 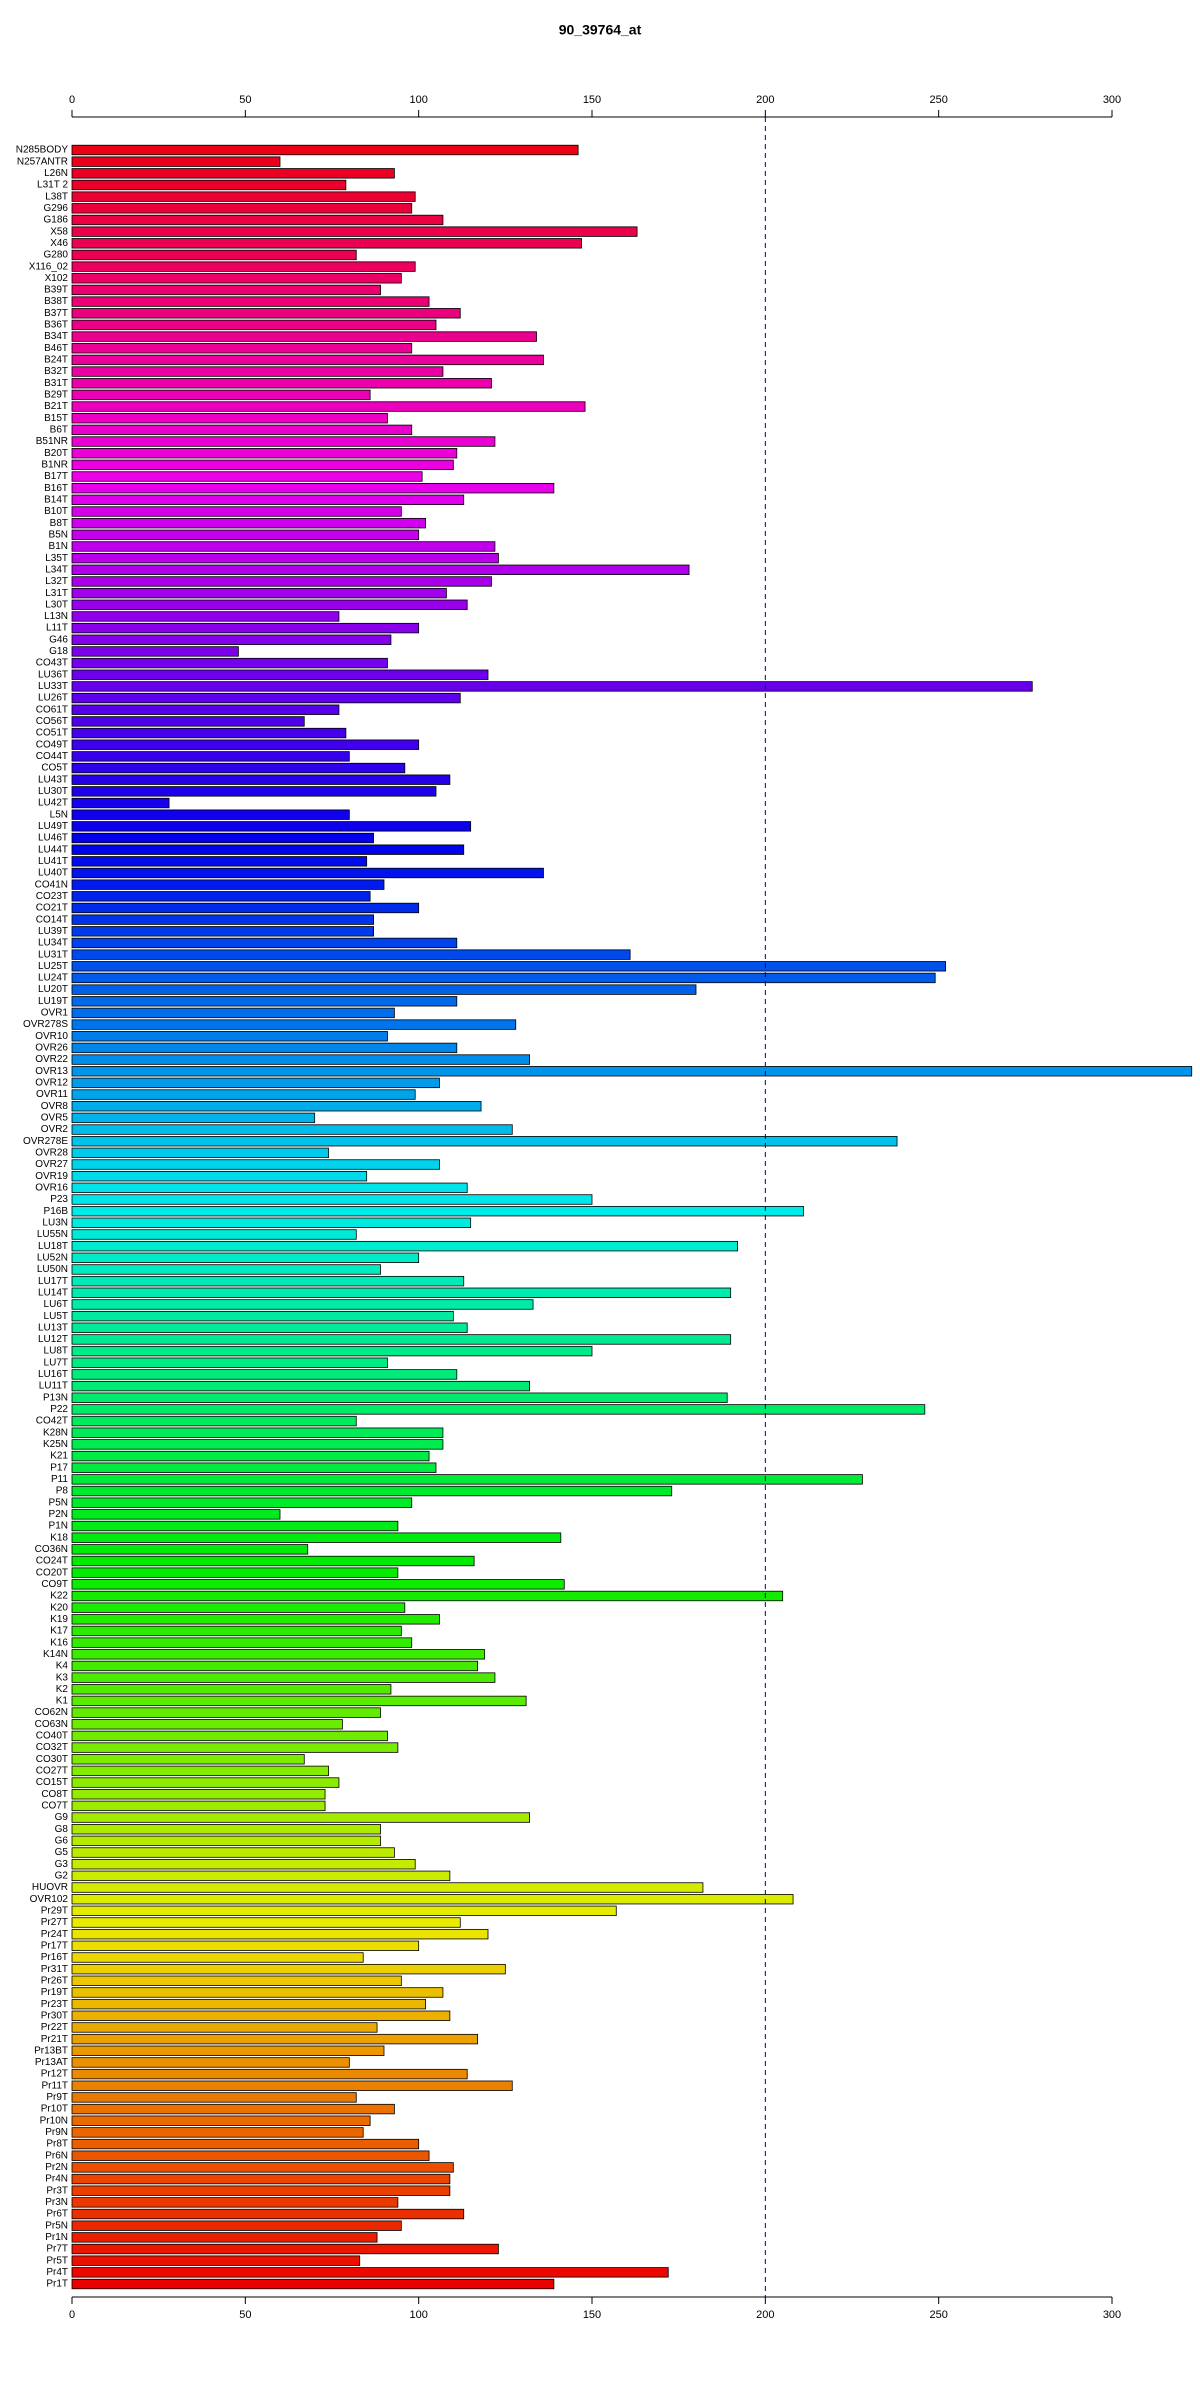 What do you see at coordinates (59, 231) in the screenshot?
I see `y-tick-label: X58` at bounding box center [59, 231].